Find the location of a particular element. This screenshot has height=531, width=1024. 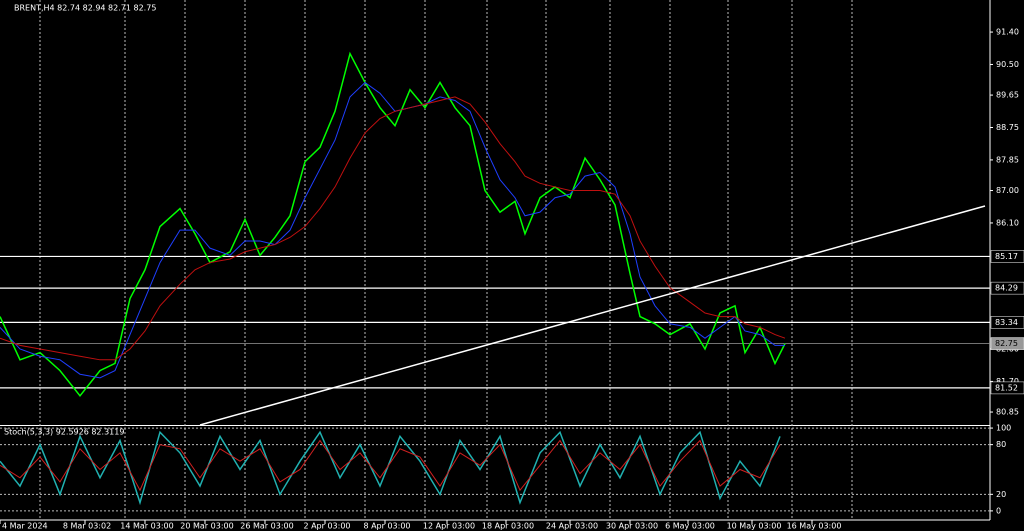

level-label: 85.17 is located at coordinates (1006, 256).